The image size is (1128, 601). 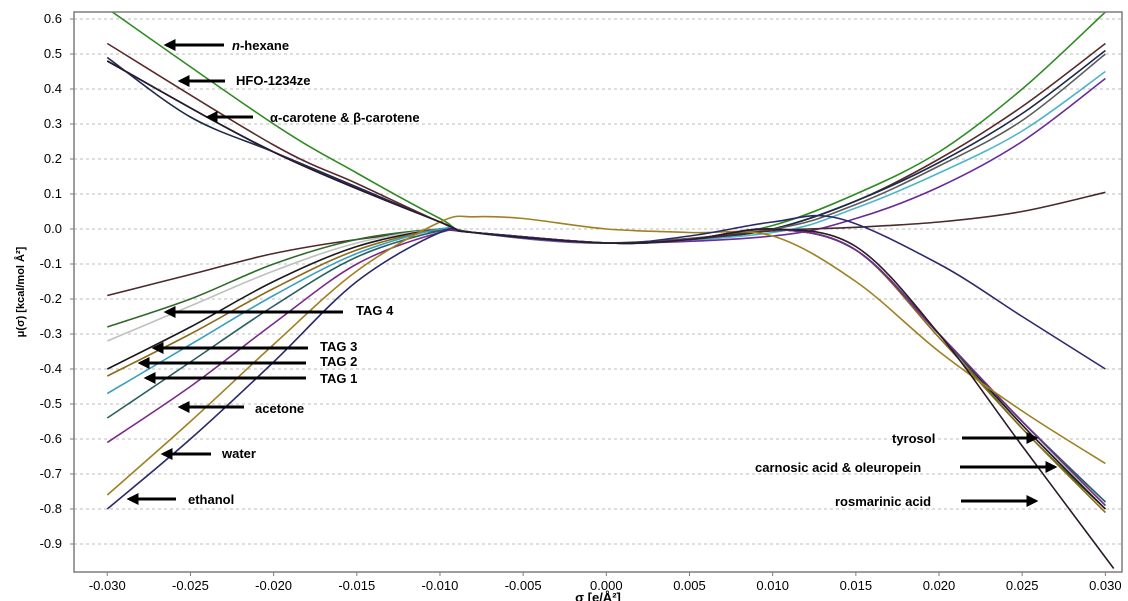 I want to click on x-tick-label: 0.000, so click(x=606, y=585).